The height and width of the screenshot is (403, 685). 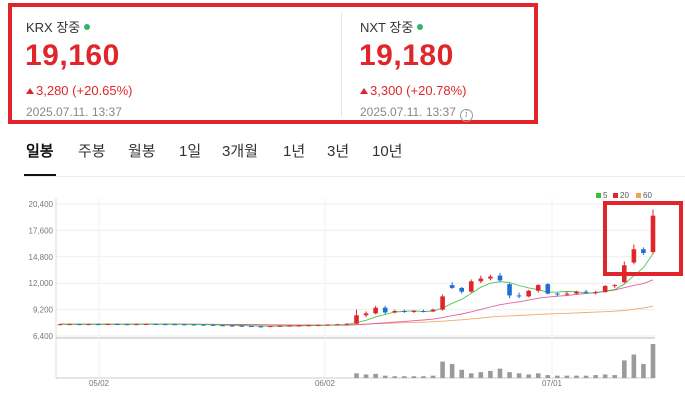 I want to click on x-tick-label: 06/02, so click(x=325, y=383).